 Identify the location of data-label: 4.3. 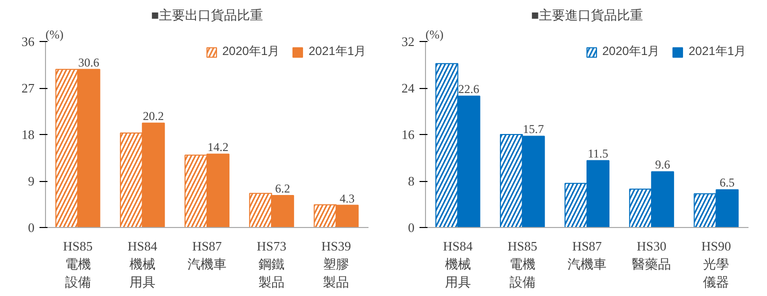
(347, 198).